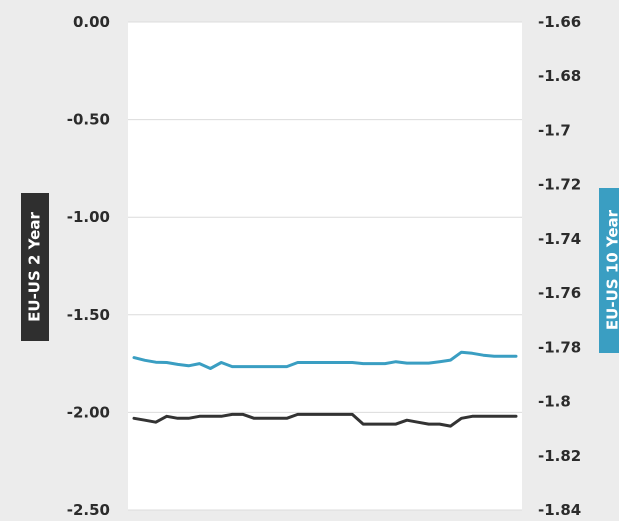 The image size is (619, 521). Describe the element at coordinates (611, 269) in the screenshot. I see `right-axis-label-text: EU-US 10 Year` at that location.